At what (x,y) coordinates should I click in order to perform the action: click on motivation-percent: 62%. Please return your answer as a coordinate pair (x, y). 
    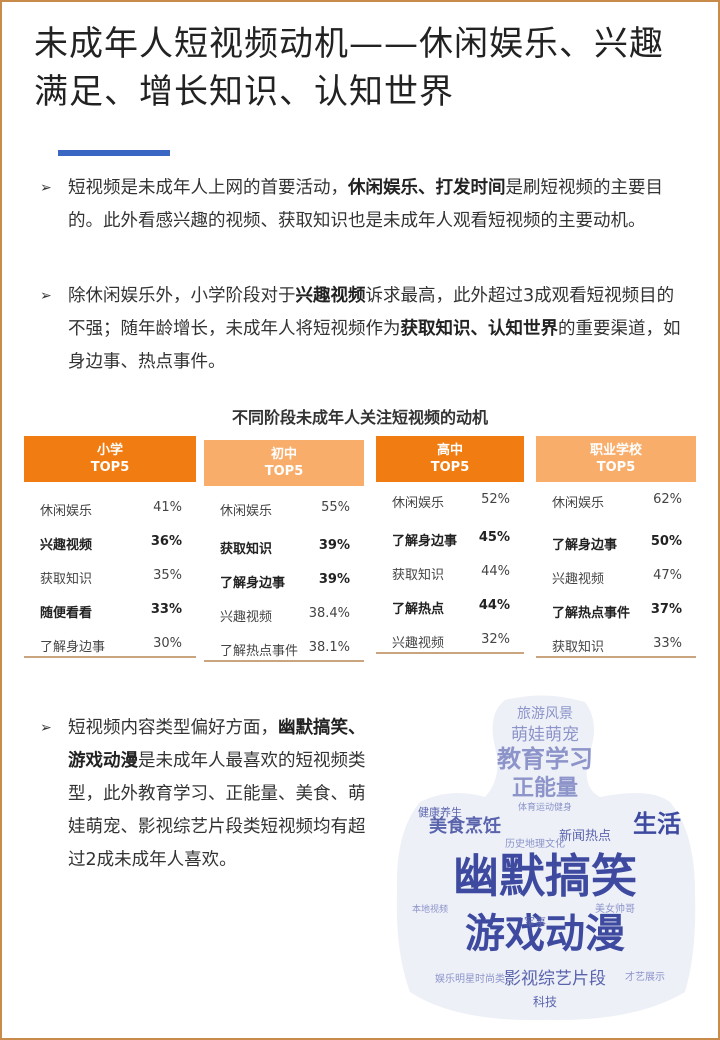
    Looking at the image, I should click on (667, 499).